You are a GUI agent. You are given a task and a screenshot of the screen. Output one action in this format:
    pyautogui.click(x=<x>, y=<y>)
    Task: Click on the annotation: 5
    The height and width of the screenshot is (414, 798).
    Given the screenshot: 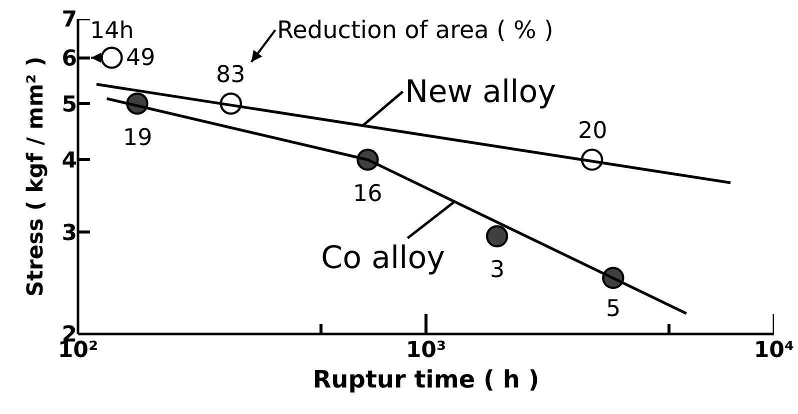 What is the action you would take?
    pyautogui.click(x=613, y=309)
    